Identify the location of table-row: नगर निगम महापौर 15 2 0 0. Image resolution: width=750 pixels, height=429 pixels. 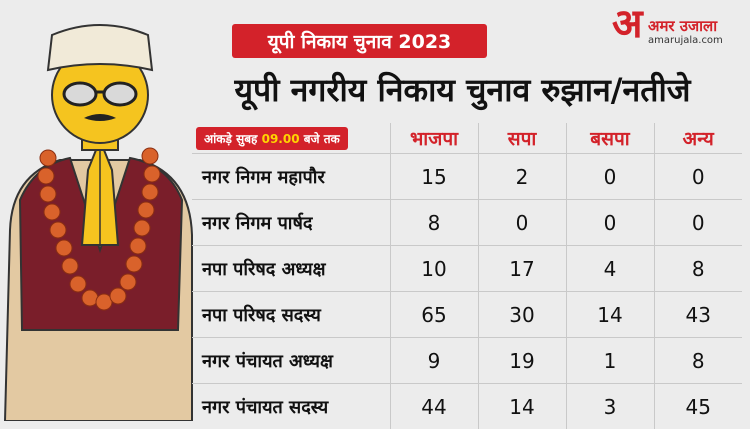
(467, 177).